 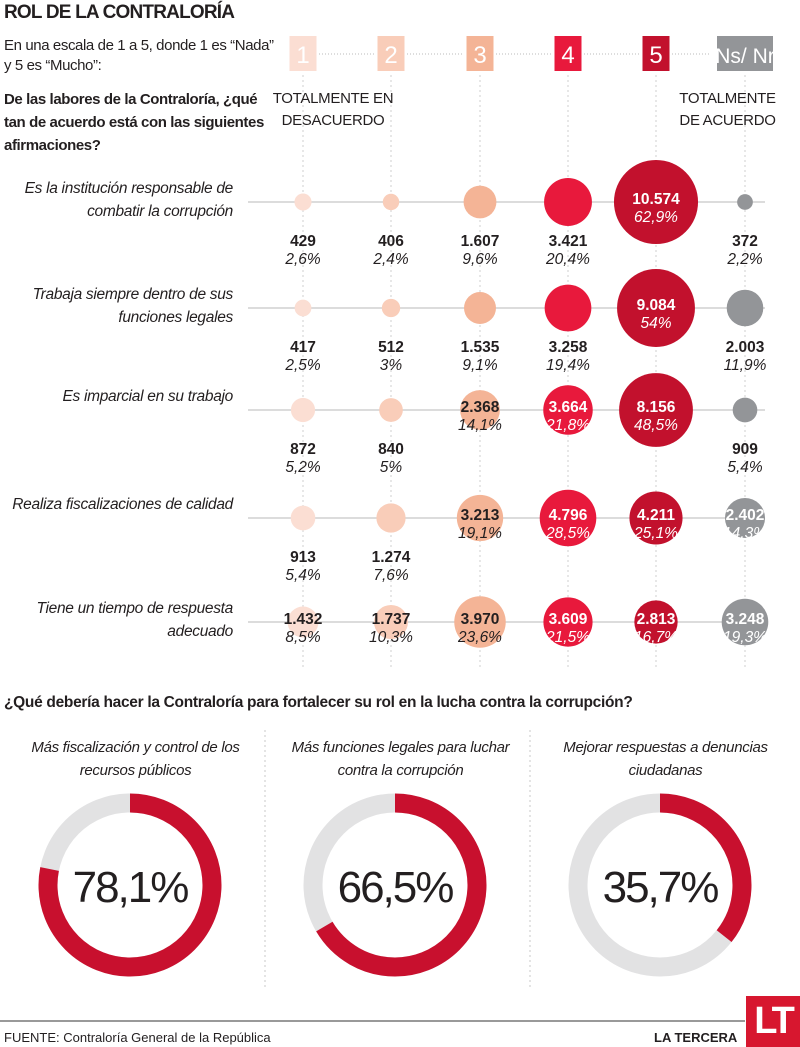 I want to click on percent-label: 5,2%, so click(x=303, y=467).